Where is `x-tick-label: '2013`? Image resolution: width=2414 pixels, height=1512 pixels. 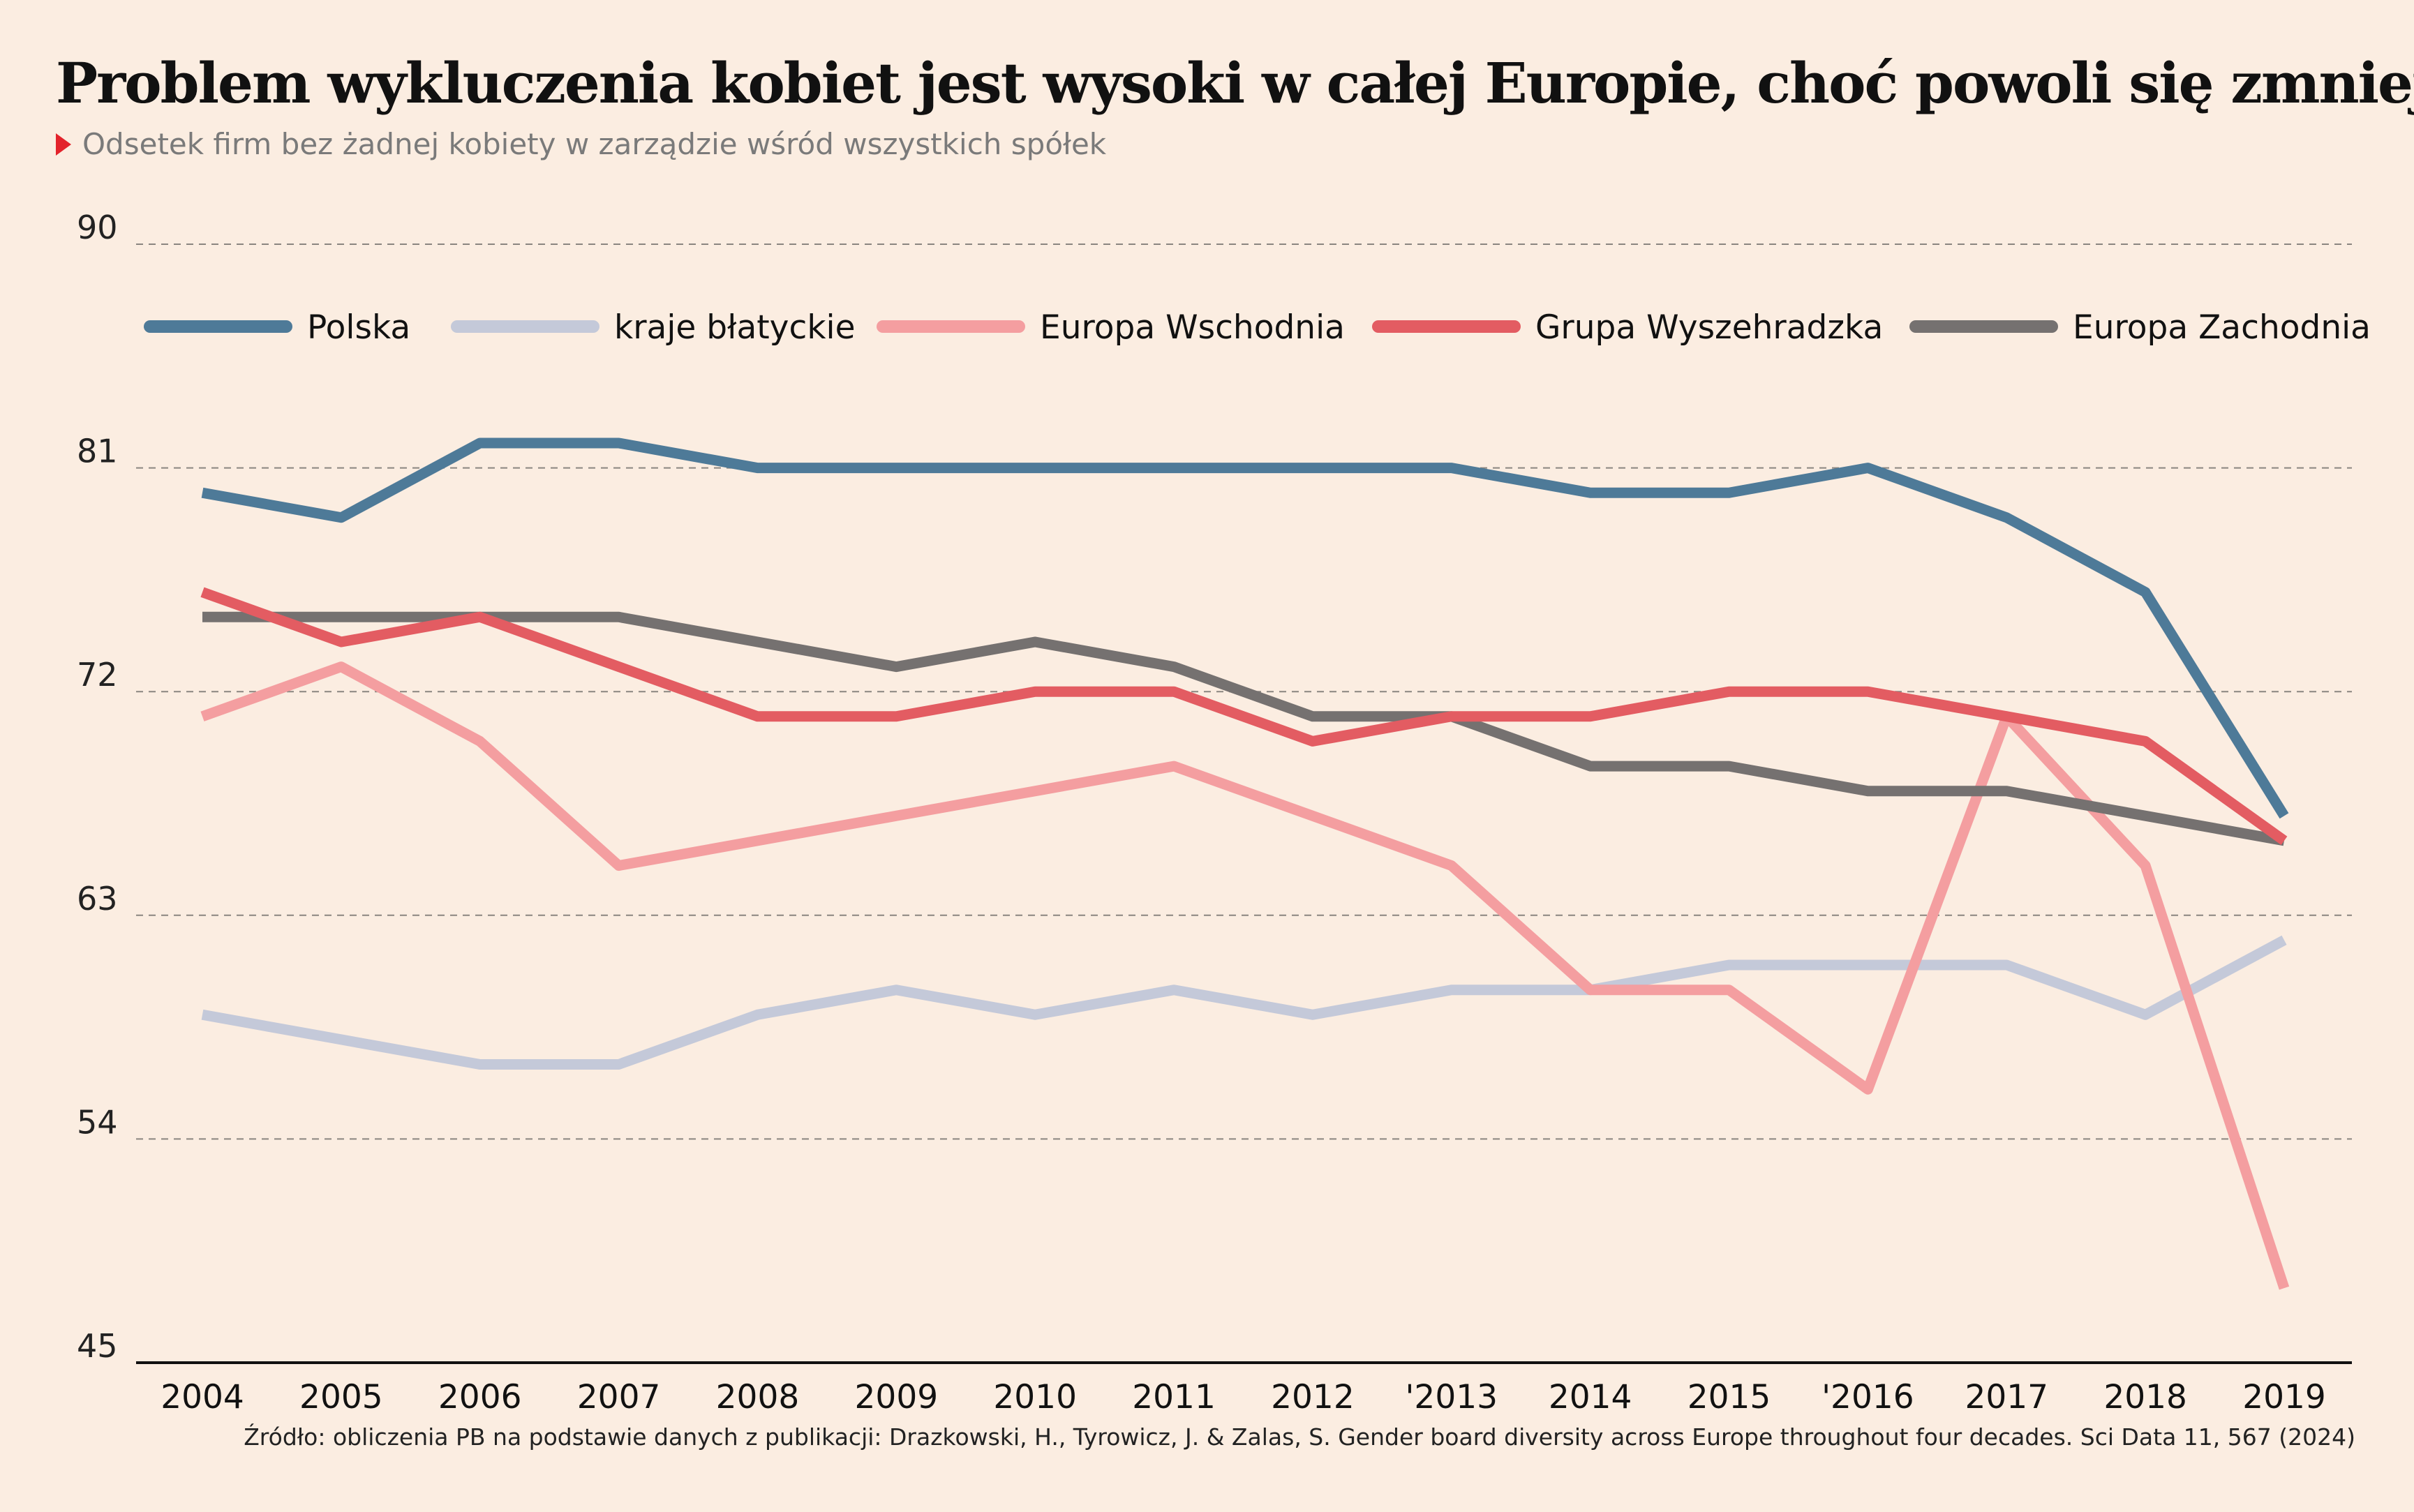
x-tick-label: '2013 is located at coordinates (1452, 1397).